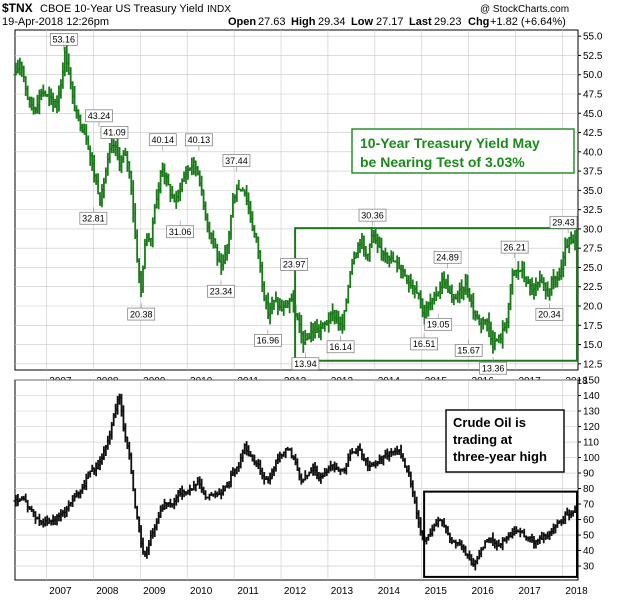 The image size is (620, 601). I want to click on yield-annotation-label: 13.94, so click(305, 364).